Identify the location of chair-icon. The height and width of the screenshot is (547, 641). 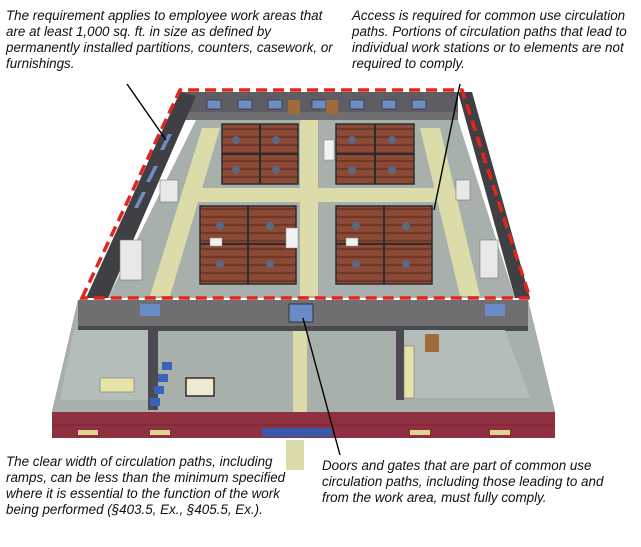
(313, 202).